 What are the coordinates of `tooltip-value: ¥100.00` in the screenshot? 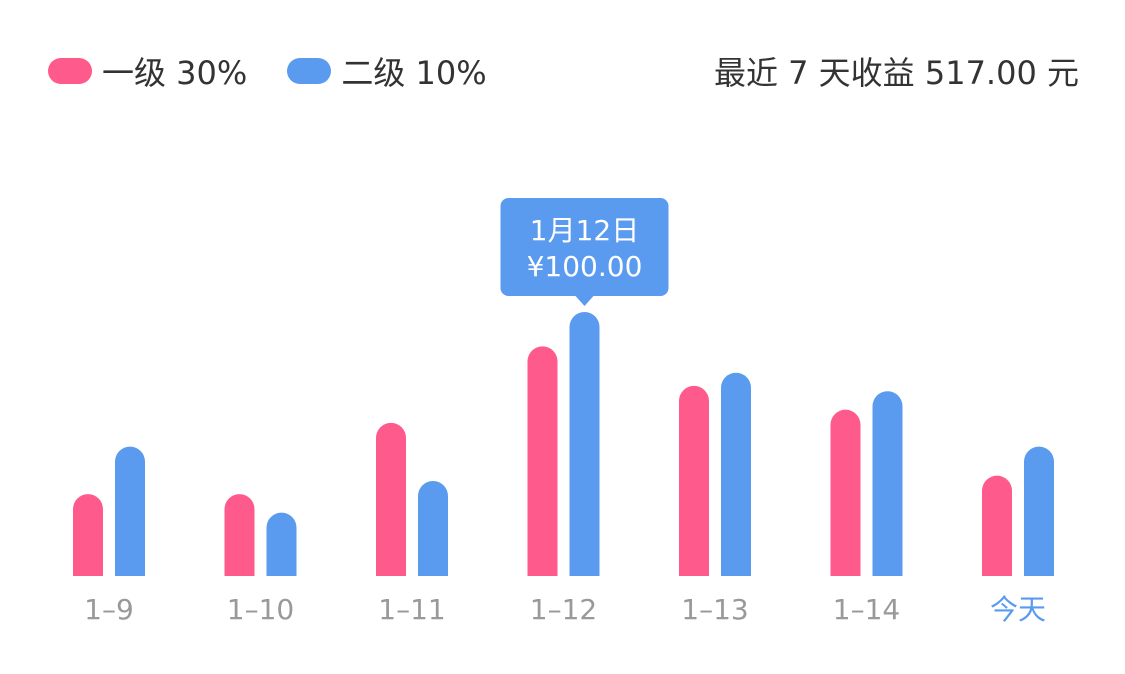 It's located at (585, 266).